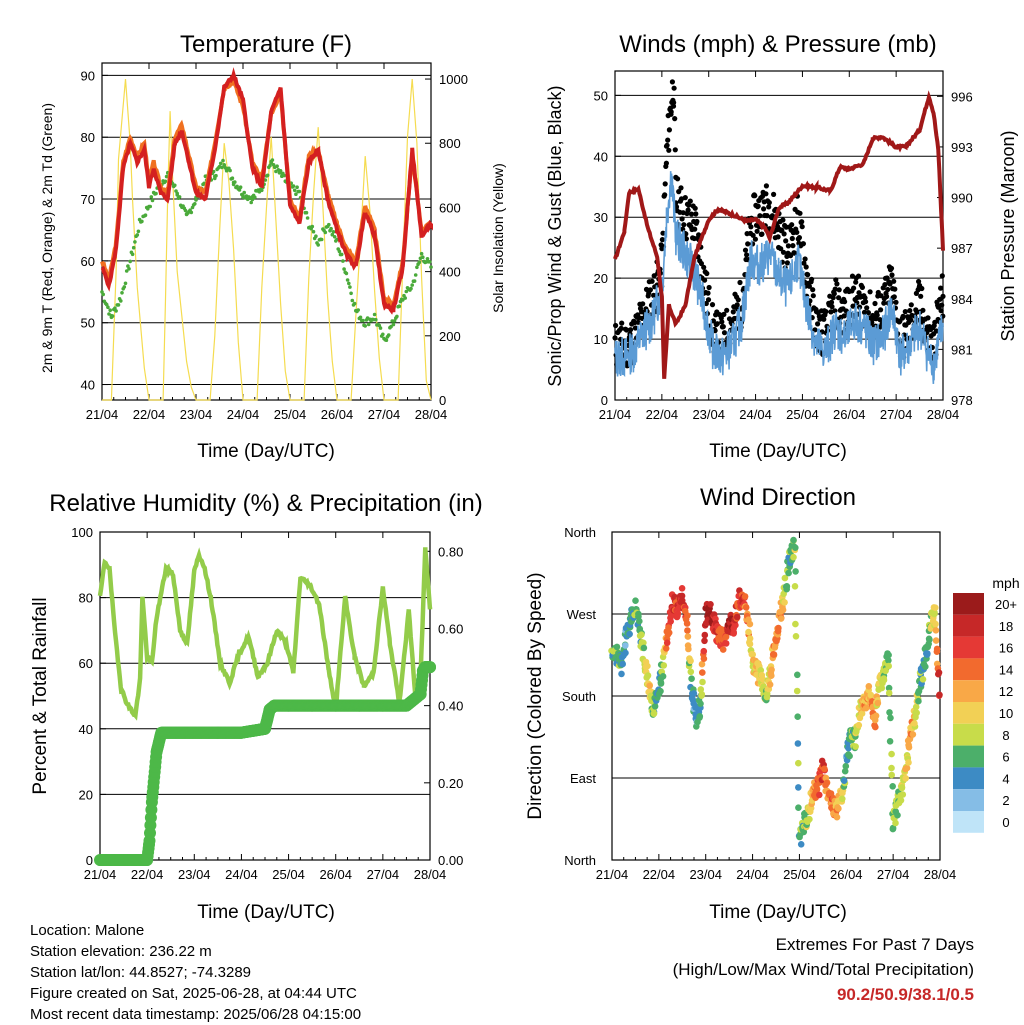 This screenshot has width=1024, height=1025. I want to click on dir-xtick-label: 24/04, so click(752, 874).